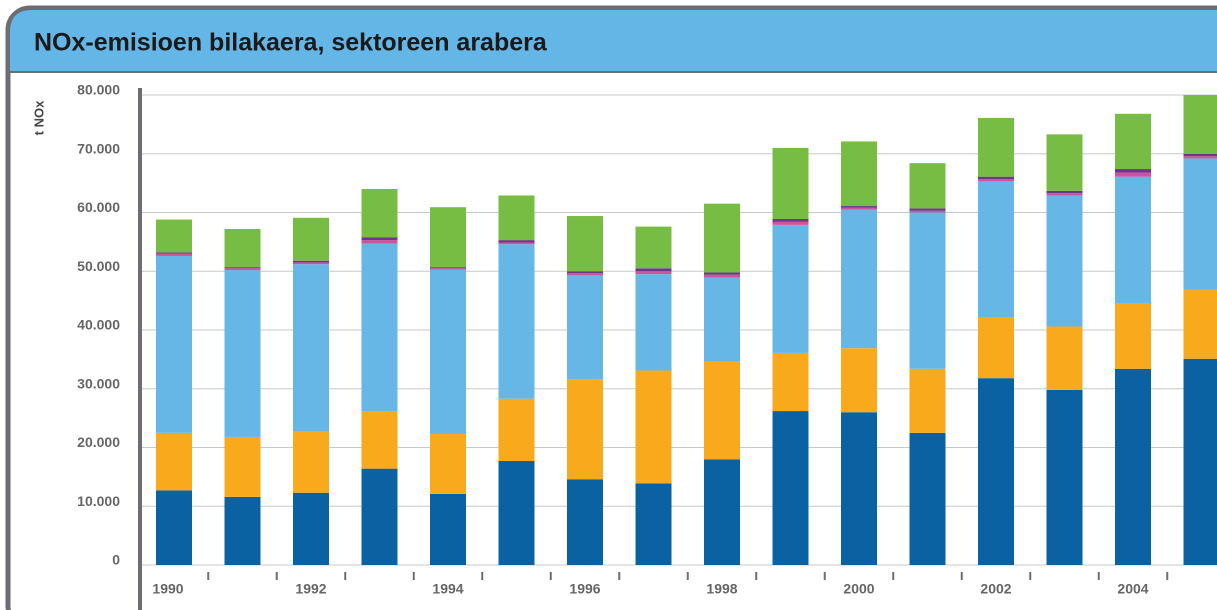 This screenshot has height=610, width=1217. I want to click on x-tick-label: 1990, so click(167, 589).